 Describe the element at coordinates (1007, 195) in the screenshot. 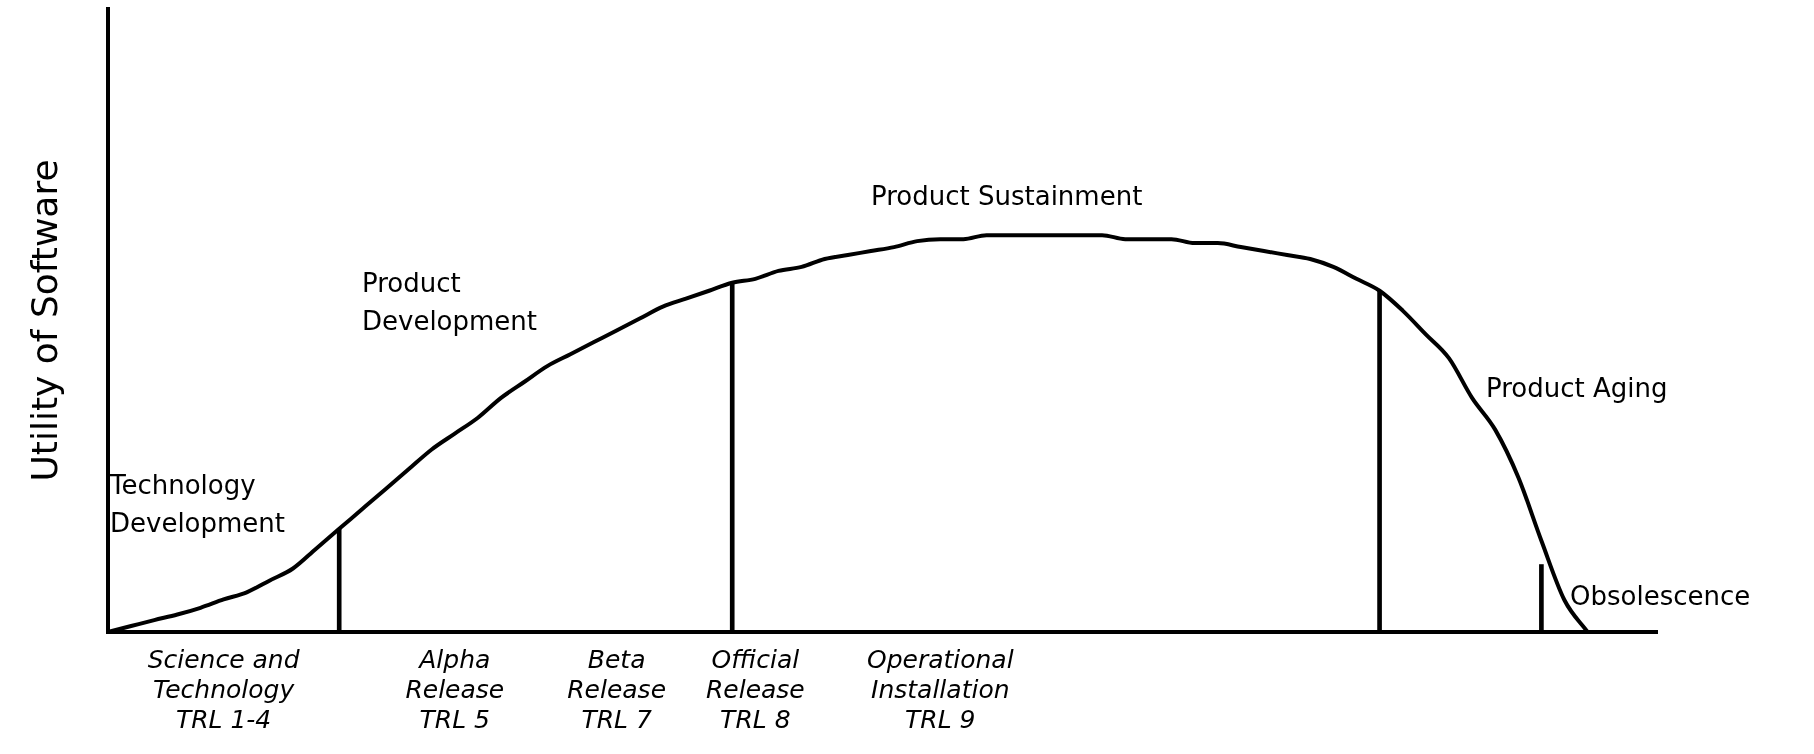

I see `text: Product Sustainment` at that location.